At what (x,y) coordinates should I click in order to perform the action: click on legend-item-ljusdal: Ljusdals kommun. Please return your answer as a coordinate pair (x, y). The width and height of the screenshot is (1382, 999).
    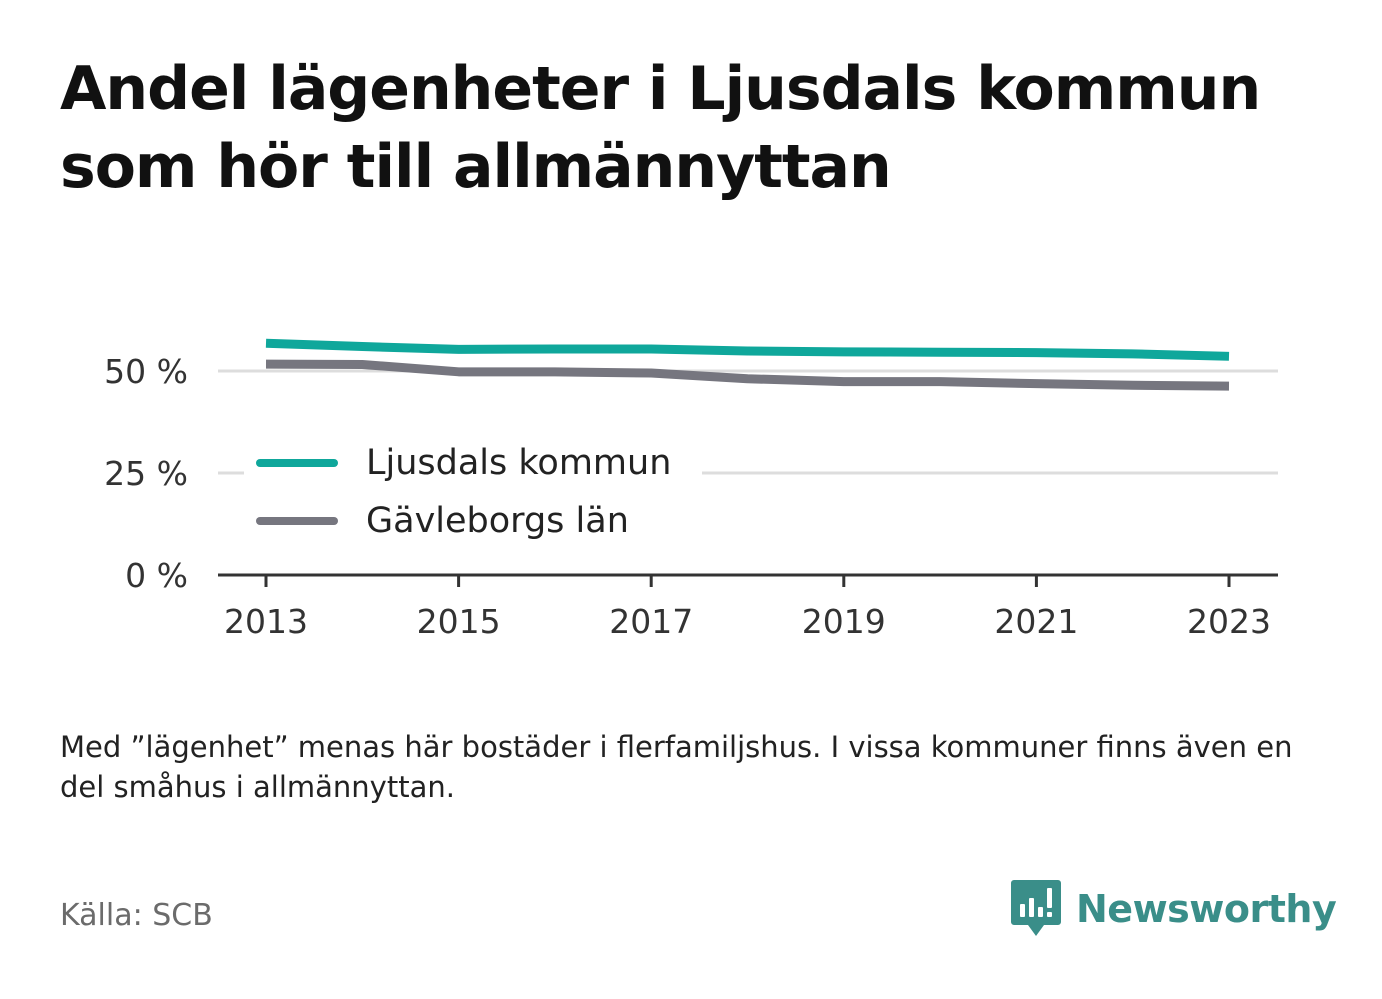
    Looking at the image, I should click on (479, 463).